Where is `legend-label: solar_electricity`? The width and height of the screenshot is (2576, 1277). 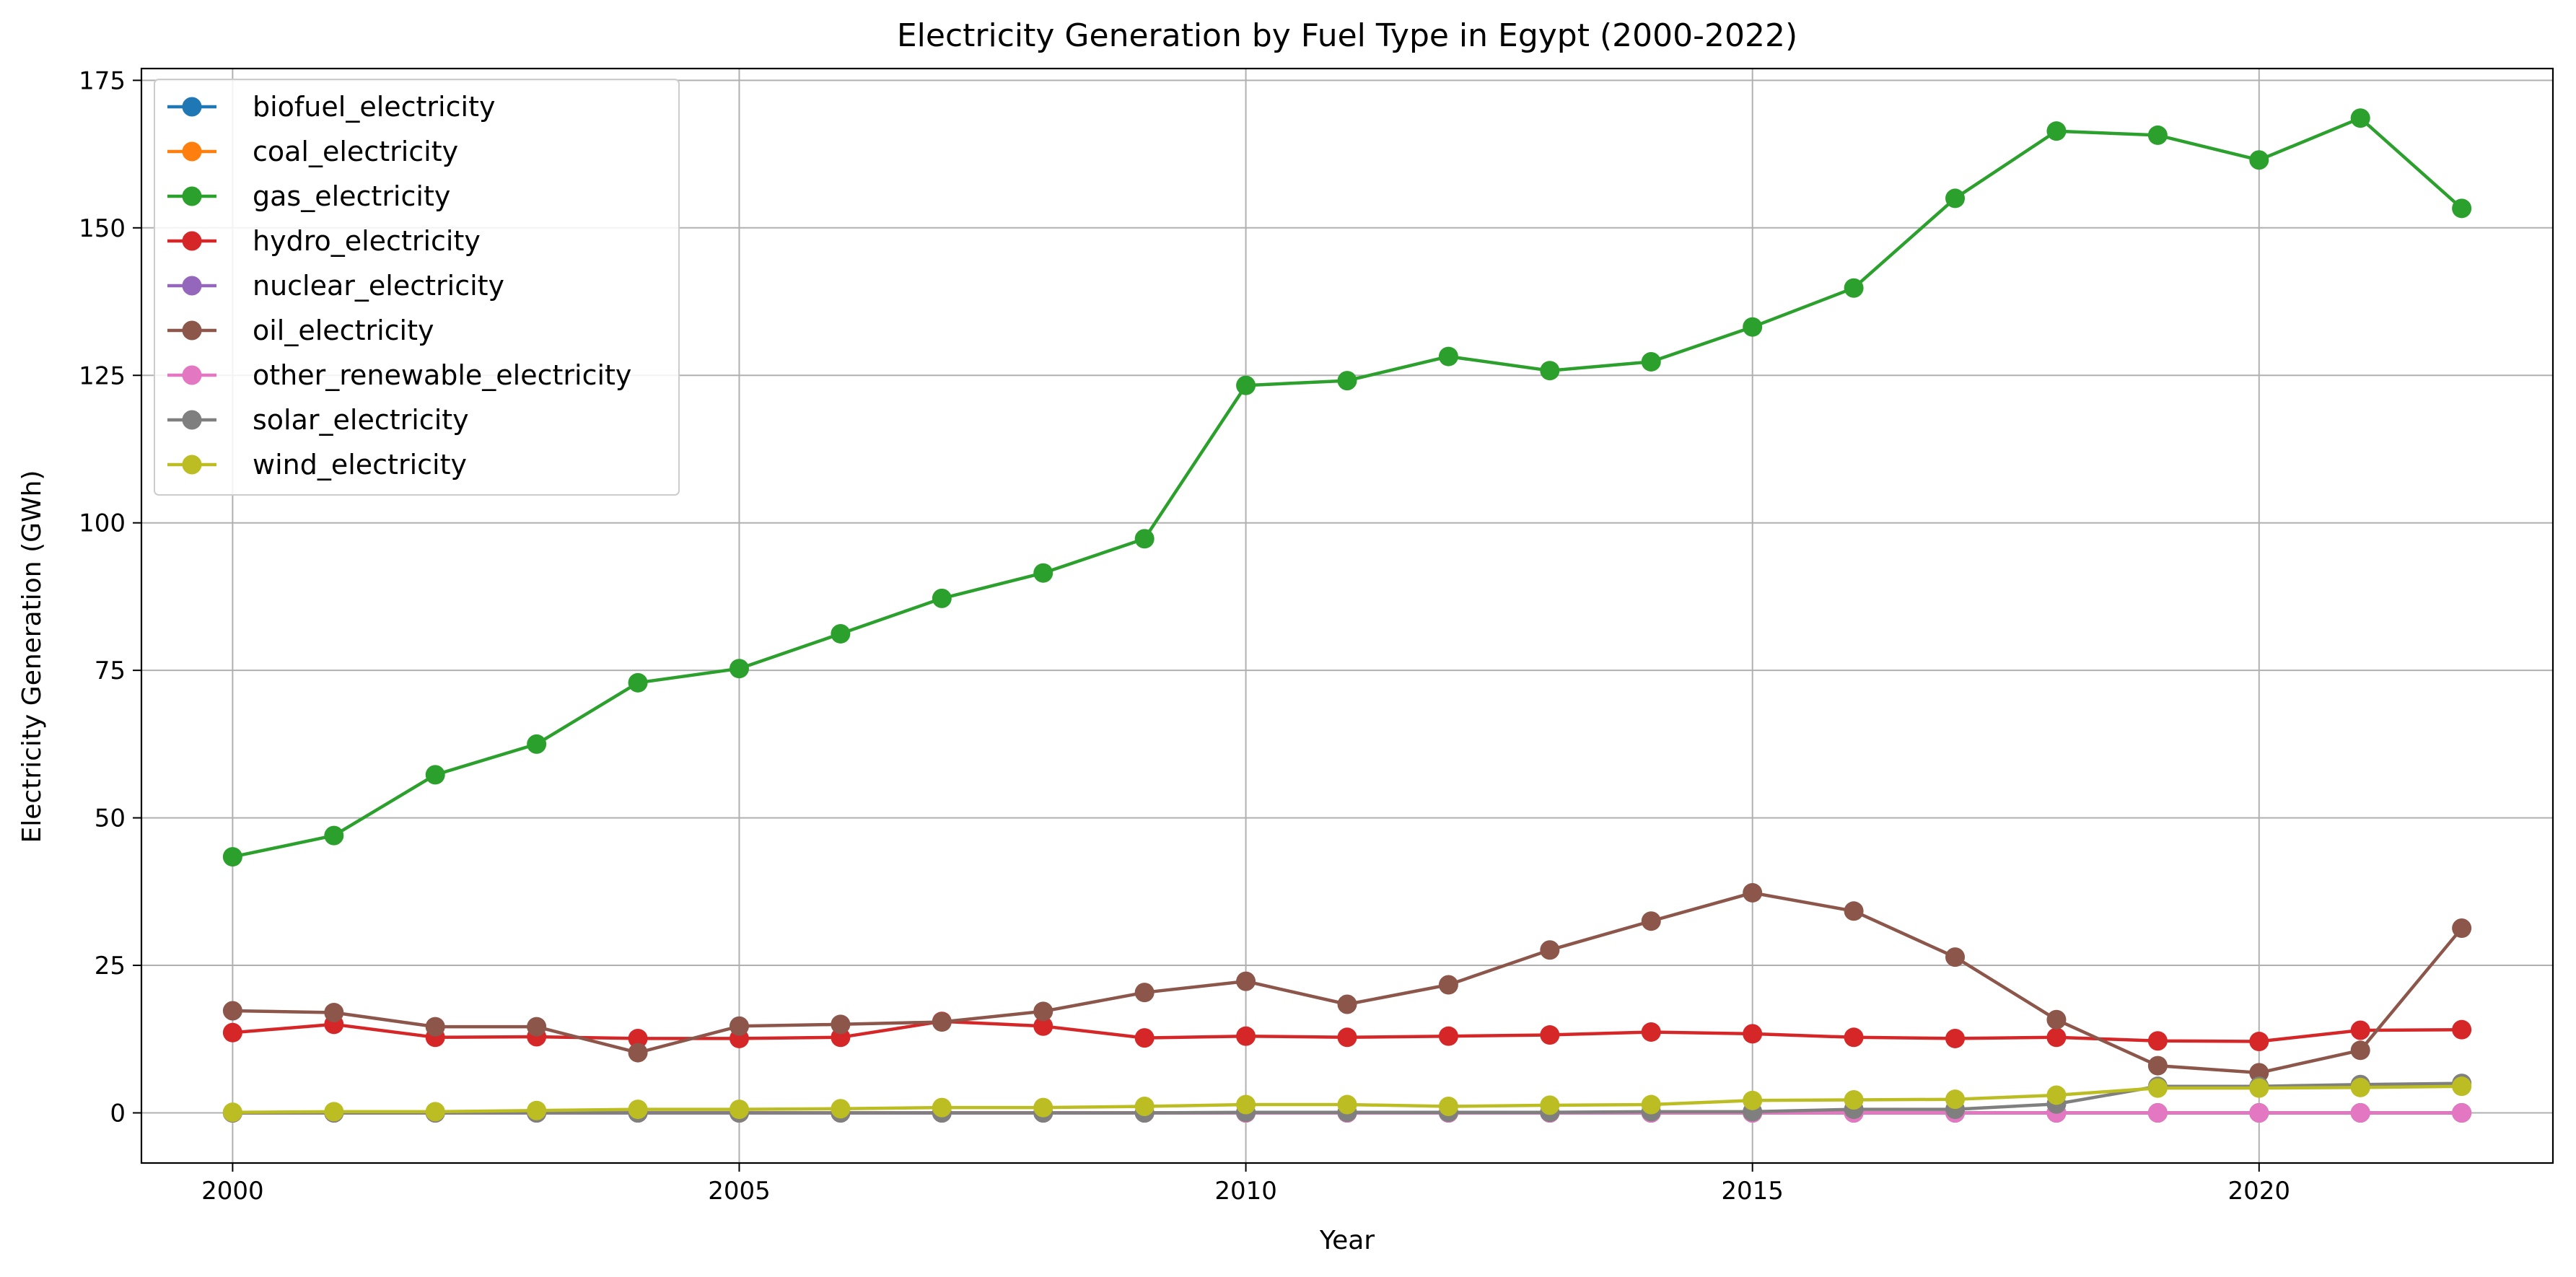 legend-label: solar_electricity is located at coordinates (361, 420).